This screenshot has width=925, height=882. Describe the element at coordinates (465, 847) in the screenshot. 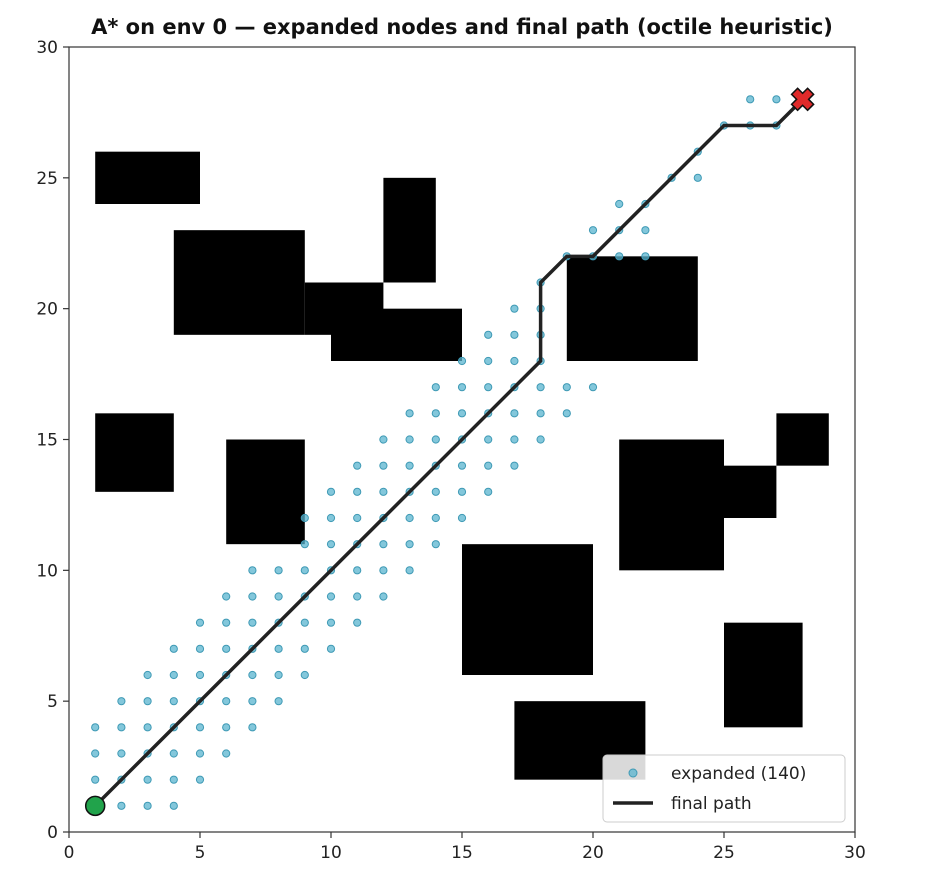

I see `x-axis-ticks: 0 5 10 15 20 25 30` at that location.